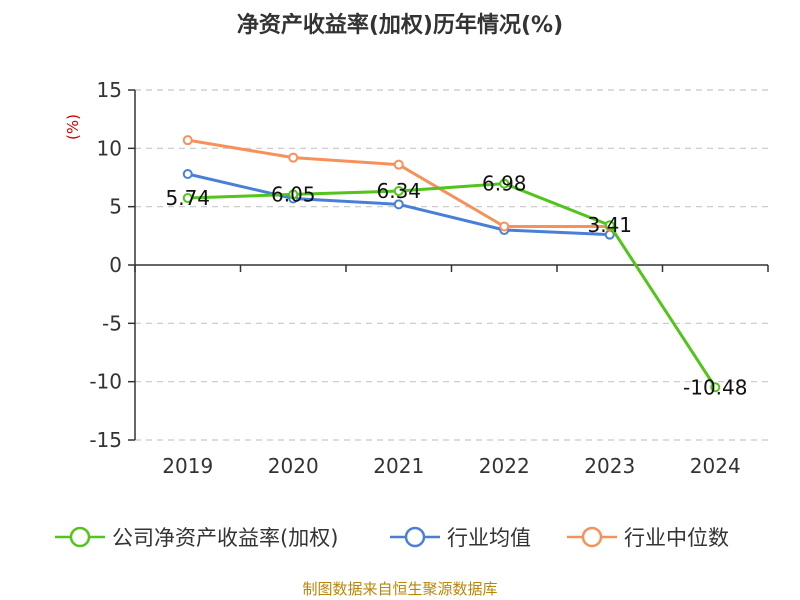 The width and height of the screenshot is (800, 600). I want to click on x-tick-label: 2024, so click(715, 466).